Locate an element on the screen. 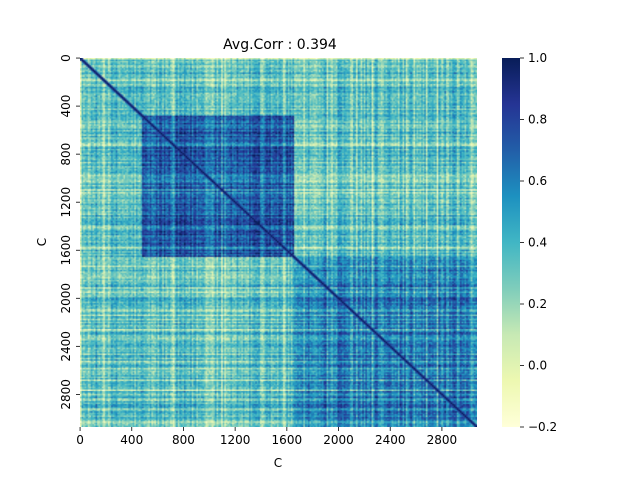 The image size is (640, 484). colorbar-tick-label: 0.2 is located at coordinates (537, 304).